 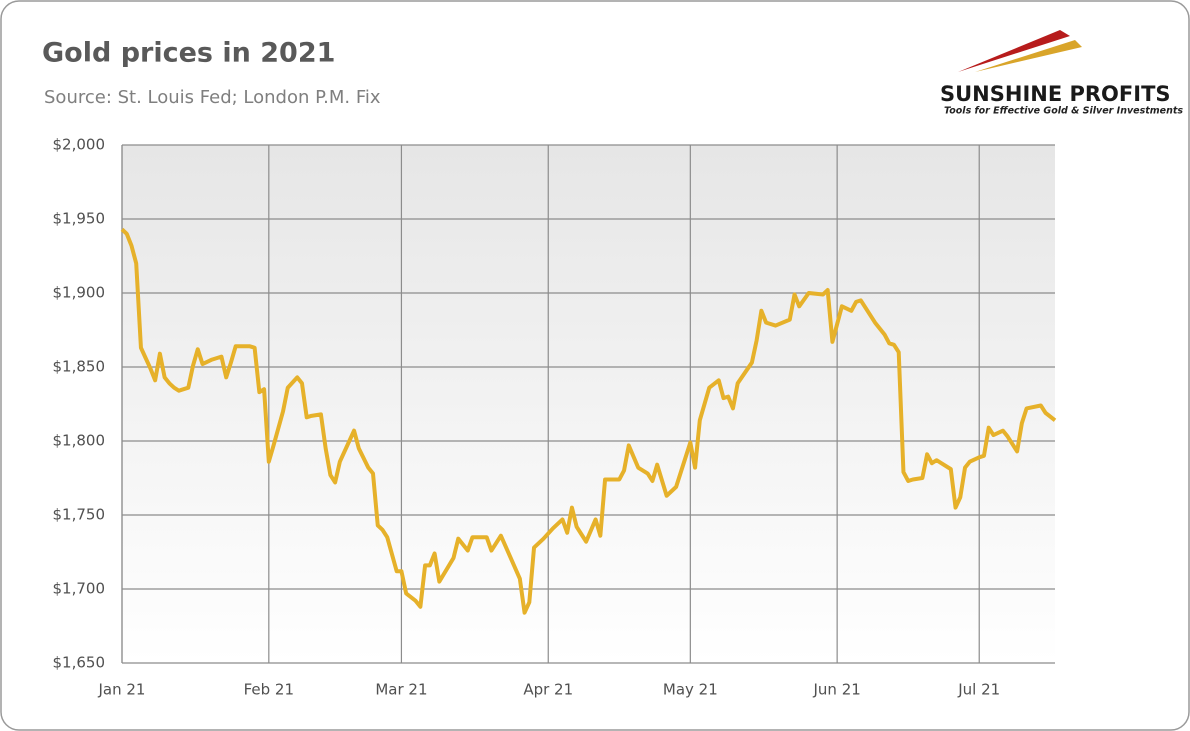 I want to click on x-tick-label: May 21, so click(x=690, y=690).